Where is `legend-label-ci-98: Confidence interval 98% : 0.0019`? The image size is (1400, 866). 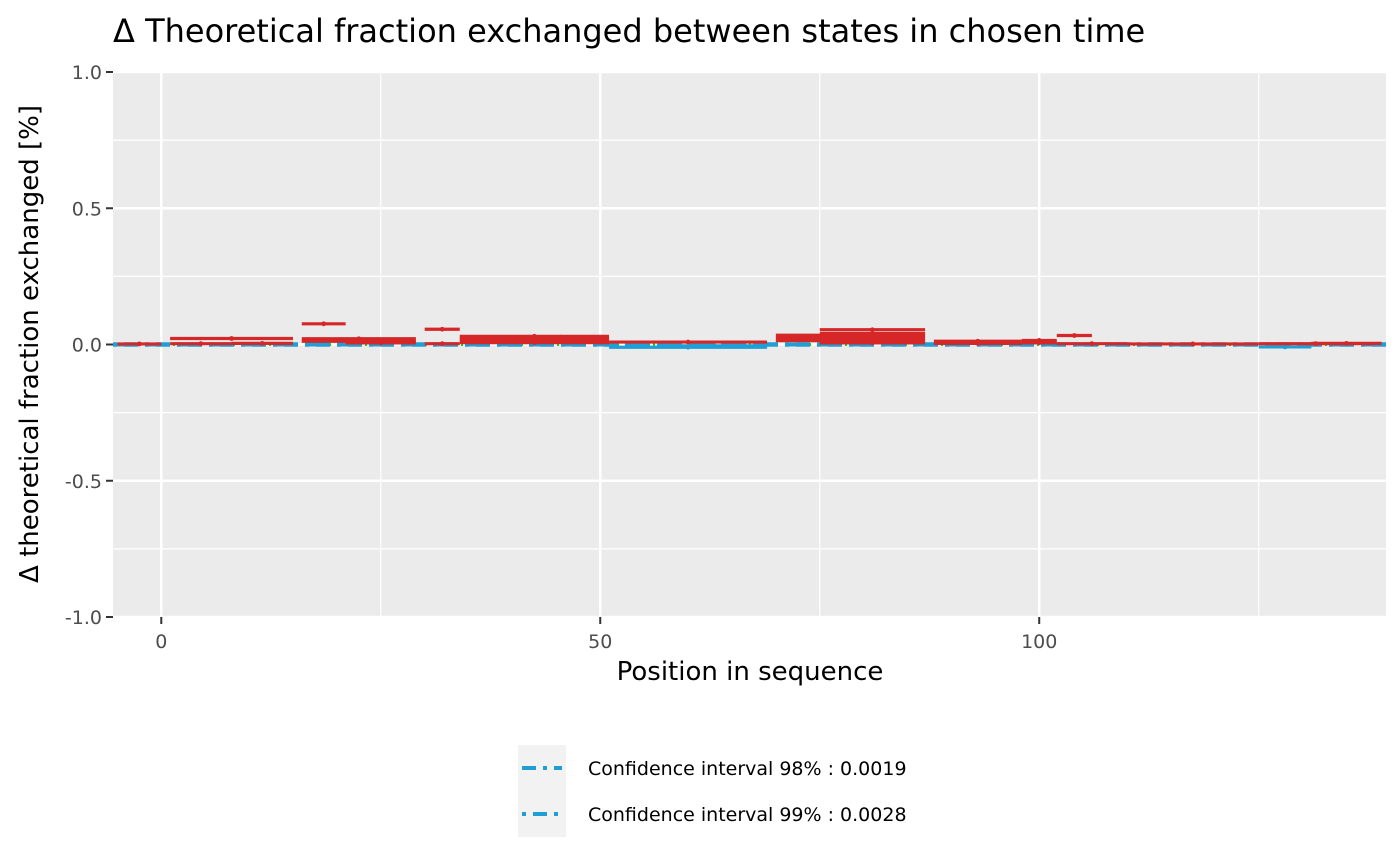 legend-label-ci-98: Confidence interval 98% : 0.0019 is located at coordinates (747, 769).